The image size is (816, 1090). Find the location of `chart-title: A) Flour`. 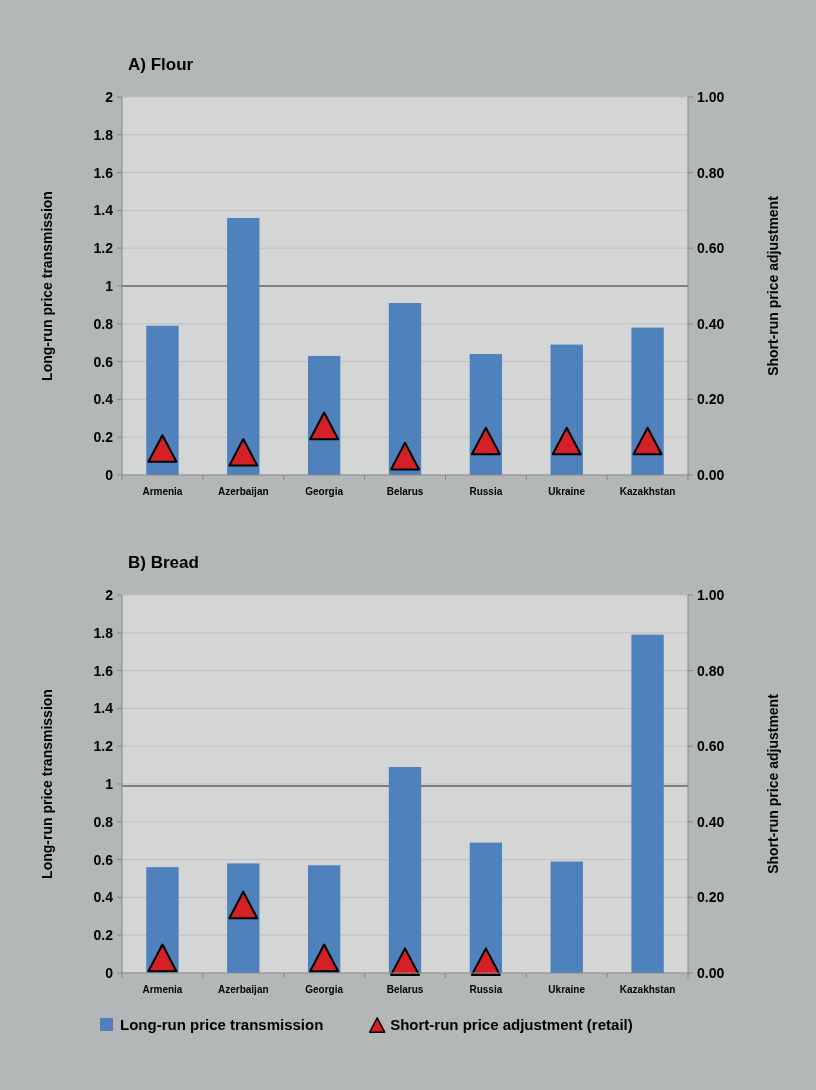

chart-title: A) Flour is located at coordinates (161, 64).